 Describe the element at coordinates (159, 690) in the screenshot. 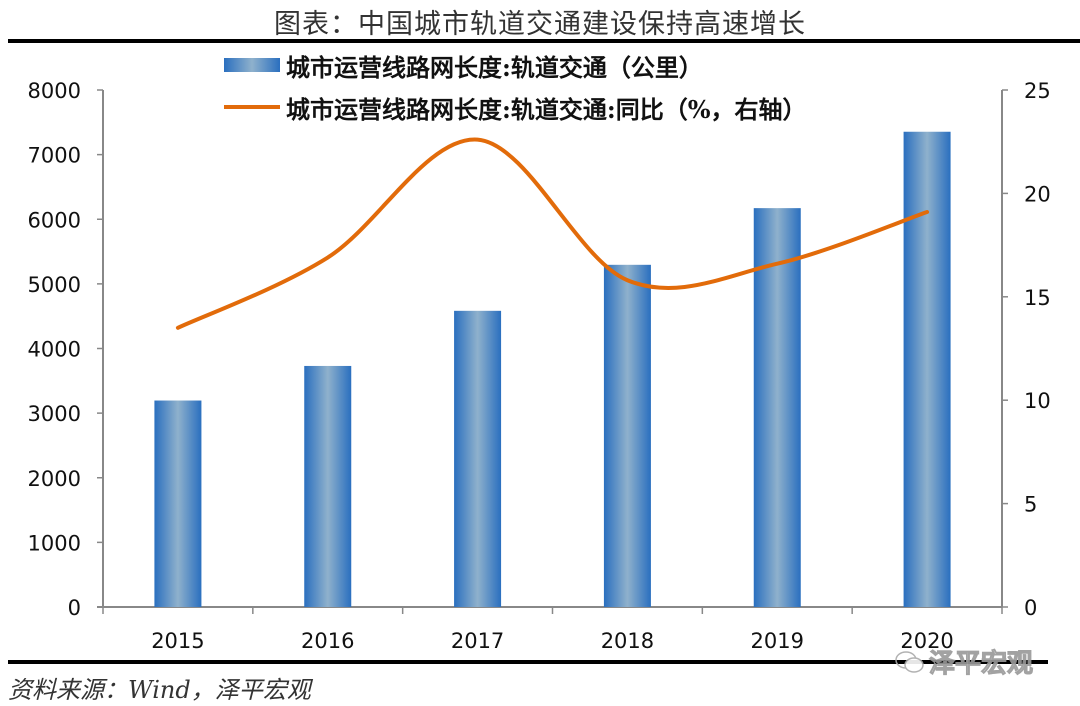

I see `source-note: 资料来源：Wind，泽平宏观` at that location.